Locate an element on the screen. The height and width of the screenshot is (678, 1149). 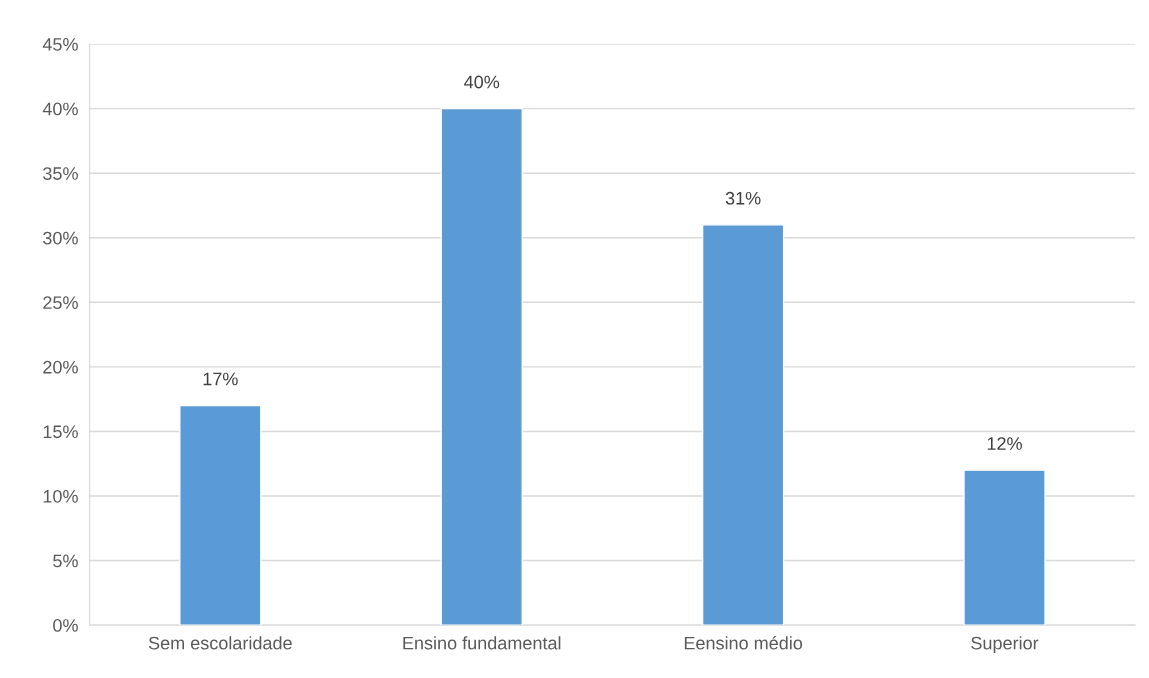
y-tick-label: 40% is located at coordinates (60, 109).